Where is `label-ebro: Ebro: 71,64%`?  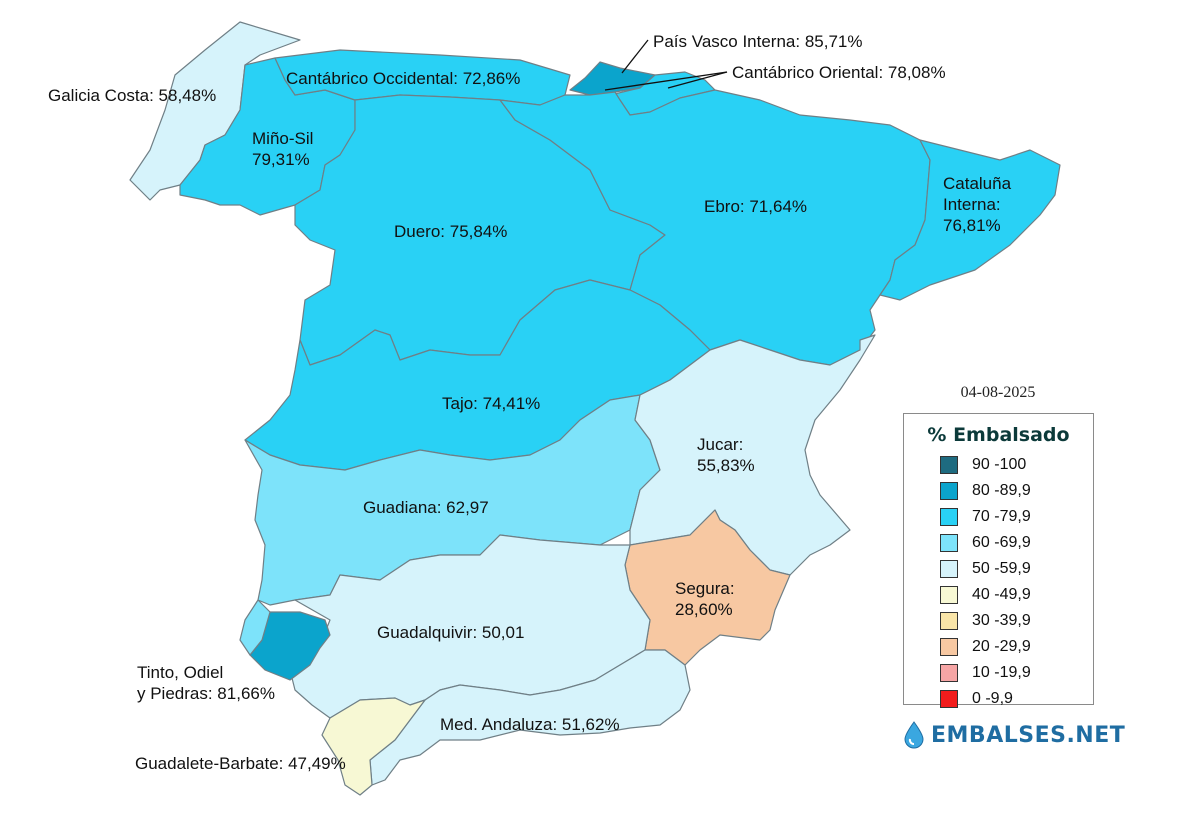 label-ebro: Ebro: 71,64% is located at coordinates (755, 206).